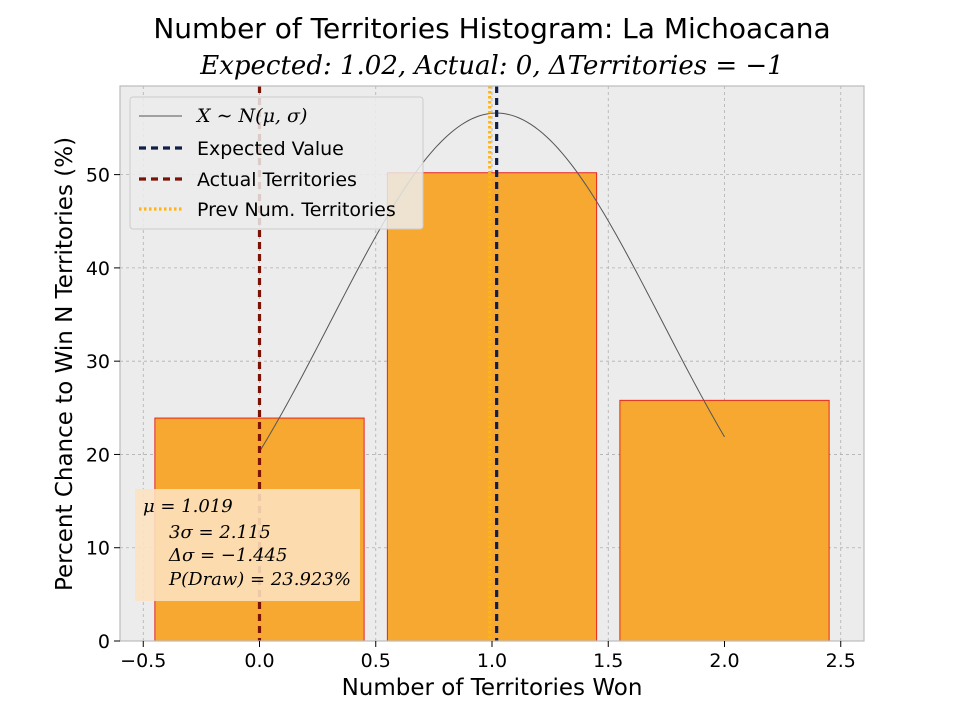 This screenshot has height=720, width=960. I want to click on stats-delta-sigma: Δσ = −1.445, so click(227, 555).